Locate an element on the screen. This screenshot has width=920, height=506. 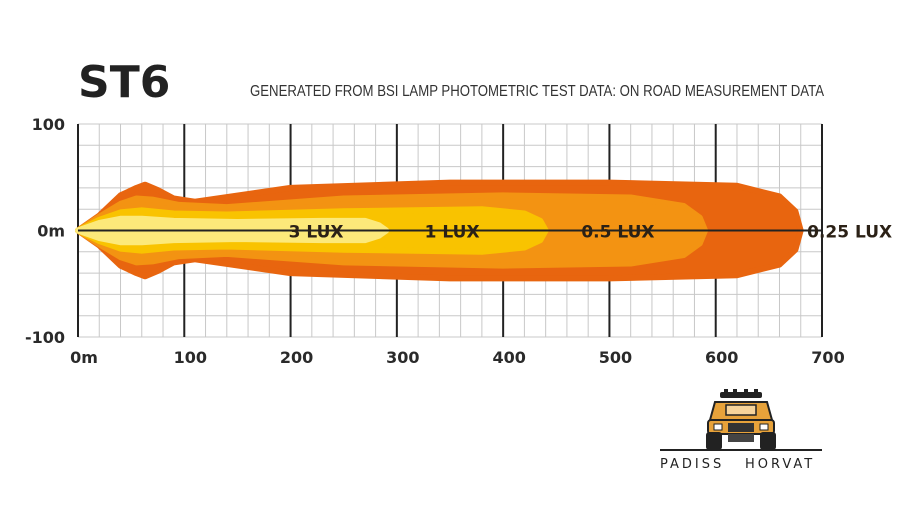
brand-logo: PADISS HORVAT is located at coordinates (741, 430).